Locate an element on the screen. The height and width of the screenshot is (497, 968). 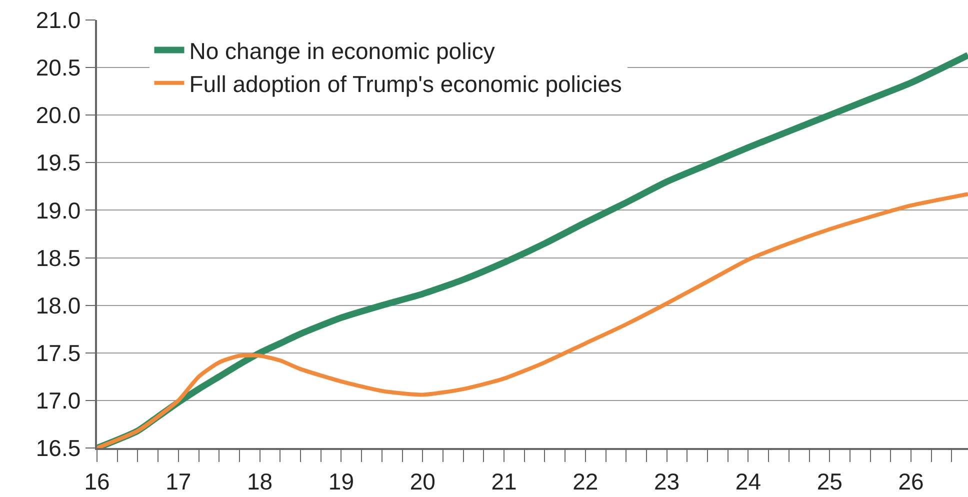
y-tick-label: 19.0 is located at coordinates (58, 210).